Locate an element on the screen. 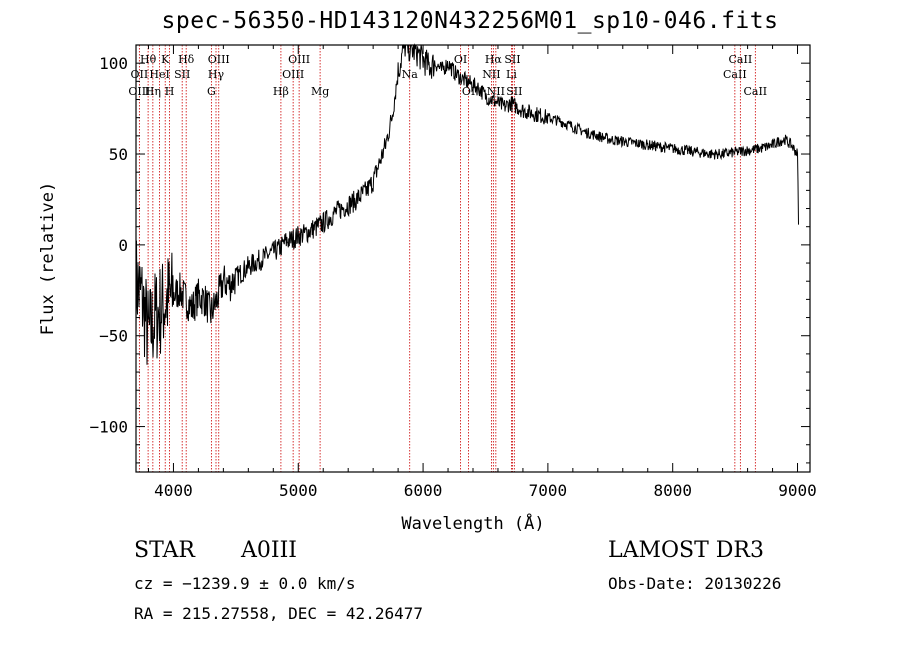  line-label-9: OIII is located at coordinates (219, 59).